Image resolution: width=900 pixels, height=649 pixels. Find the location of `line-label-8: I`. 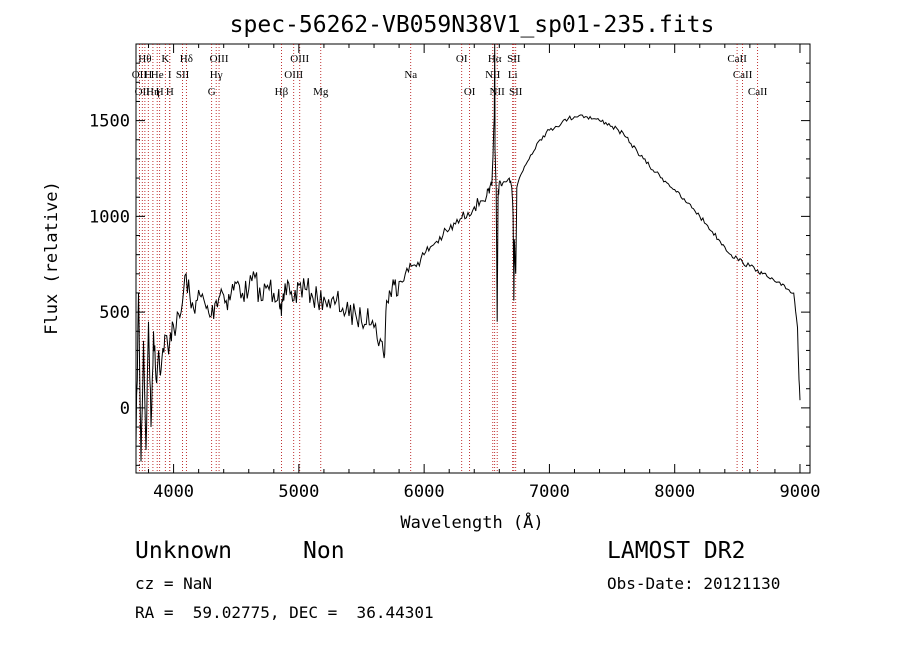

line-label-8: I is located at coordinates (170, 75).